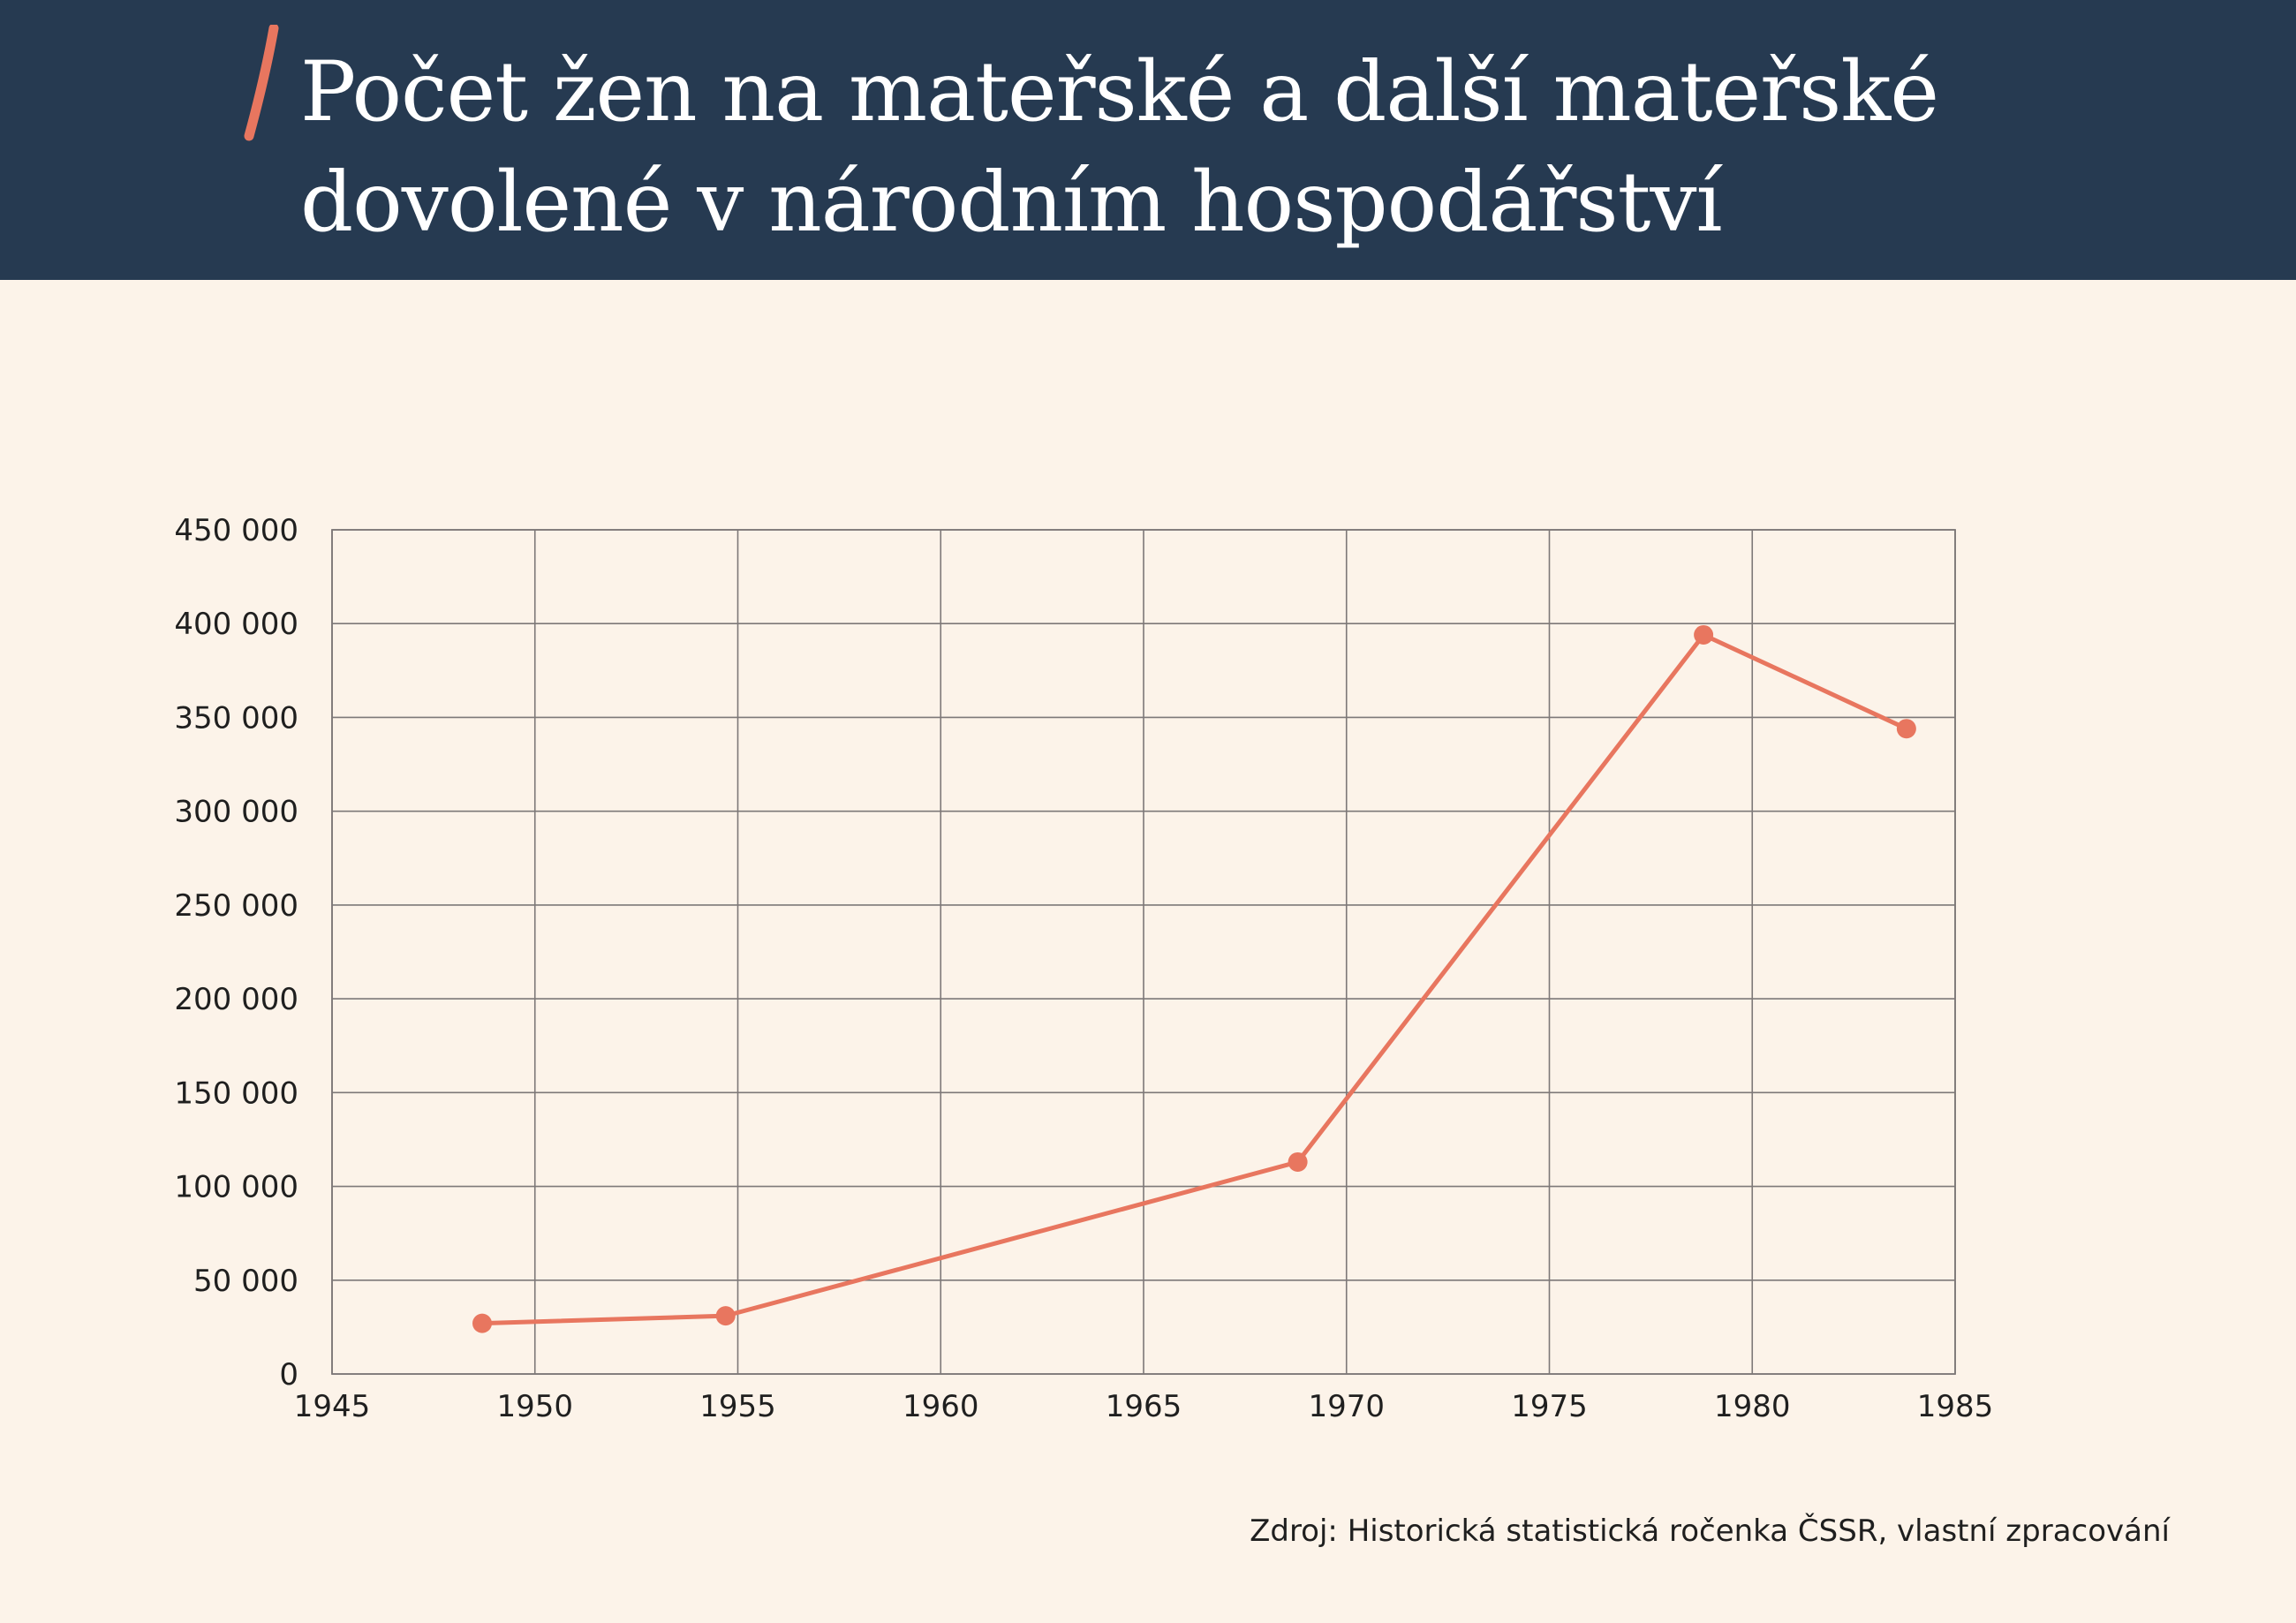  Describe the element at coordinates (1752, 1406) in the screenshot. I see `x-tick-label: 1980` at that location.